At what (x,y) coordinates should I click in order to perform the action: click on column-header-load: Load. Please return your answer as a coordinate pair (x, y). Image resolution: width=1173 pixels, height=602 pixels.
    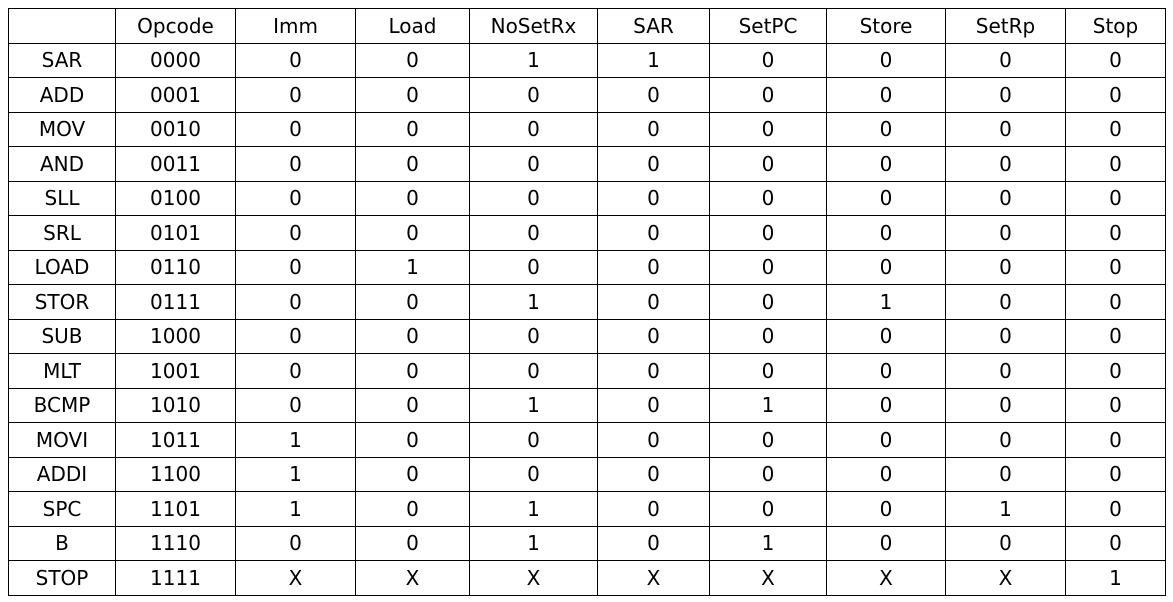
    Looking at the image, I should click on (412, 26).